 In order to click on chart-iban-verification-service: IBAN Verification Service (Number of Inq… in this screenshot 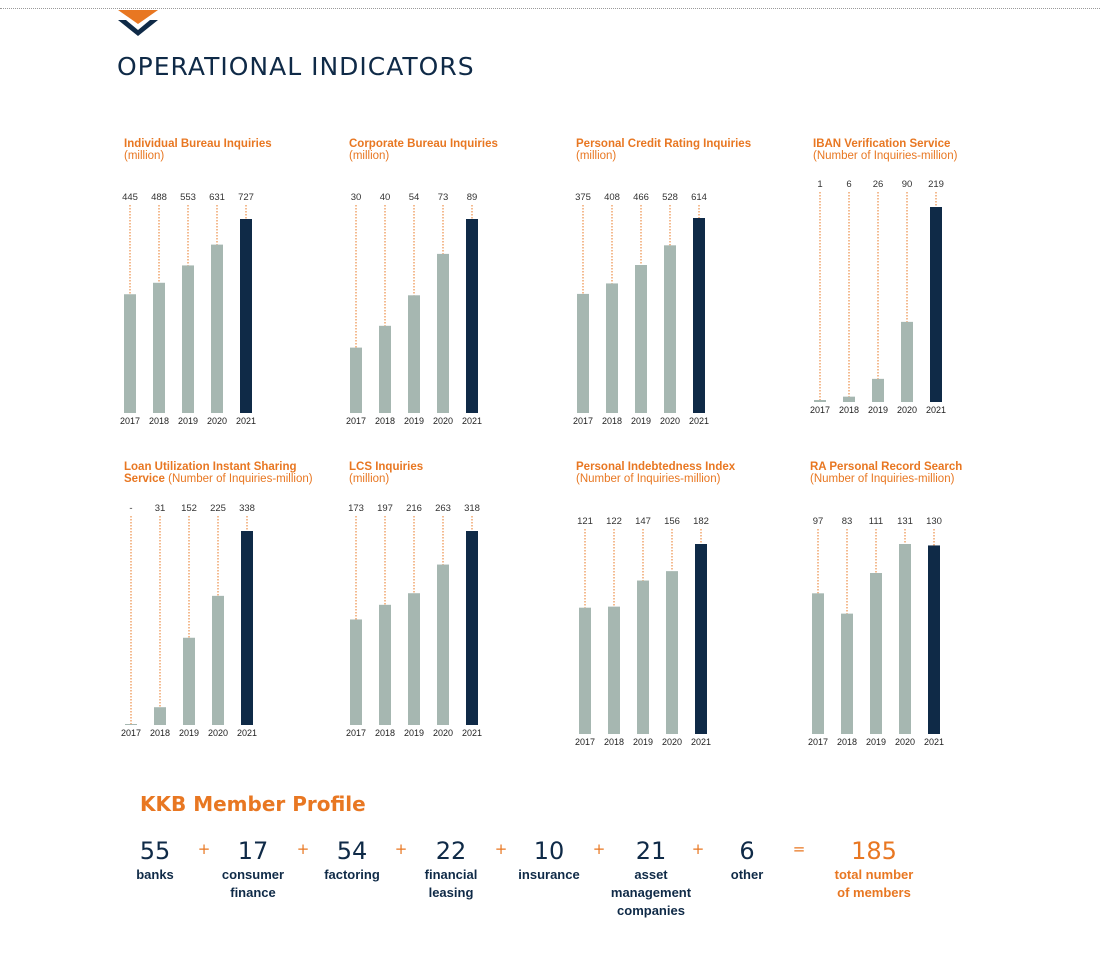, I will do `click(901, 288)`.